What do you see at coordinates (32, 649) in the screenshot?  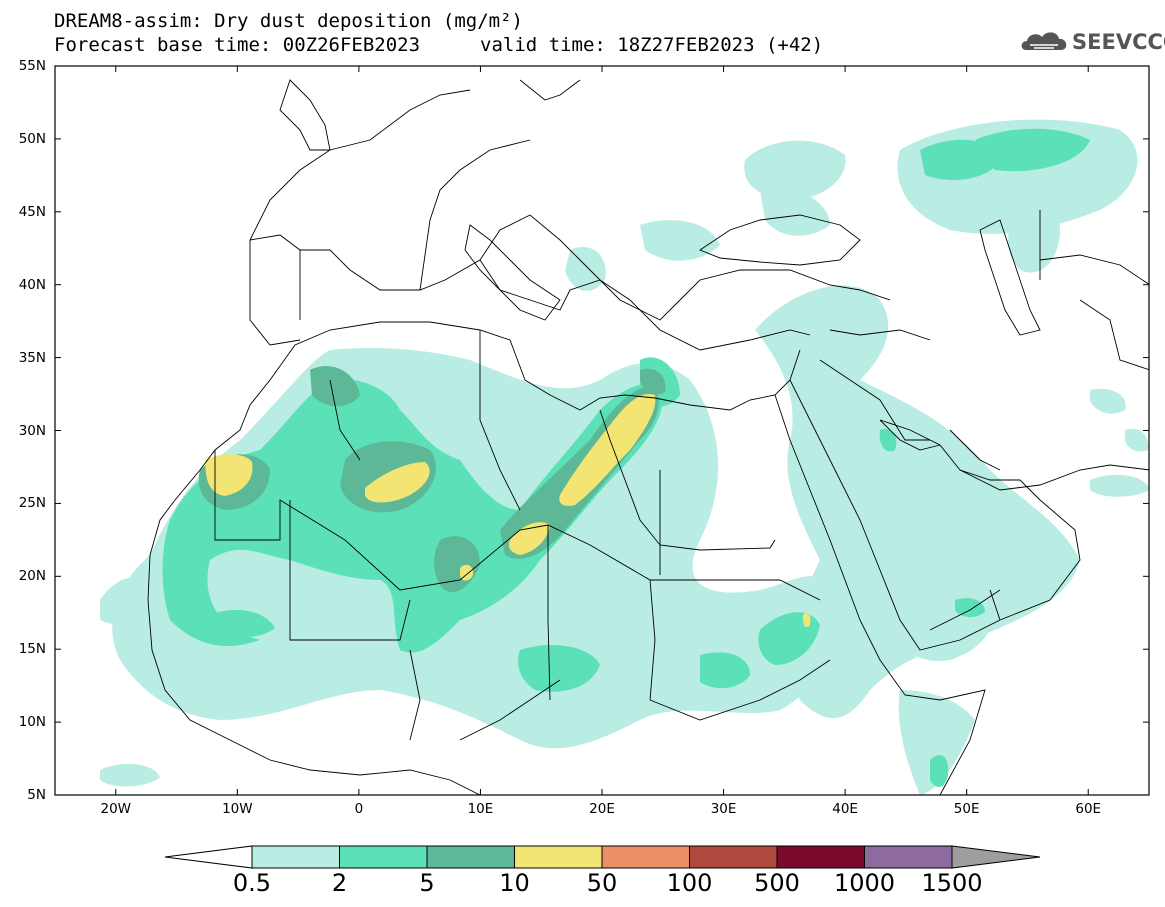 I see `lat-label: 15N` at bounding box center [32, 649].